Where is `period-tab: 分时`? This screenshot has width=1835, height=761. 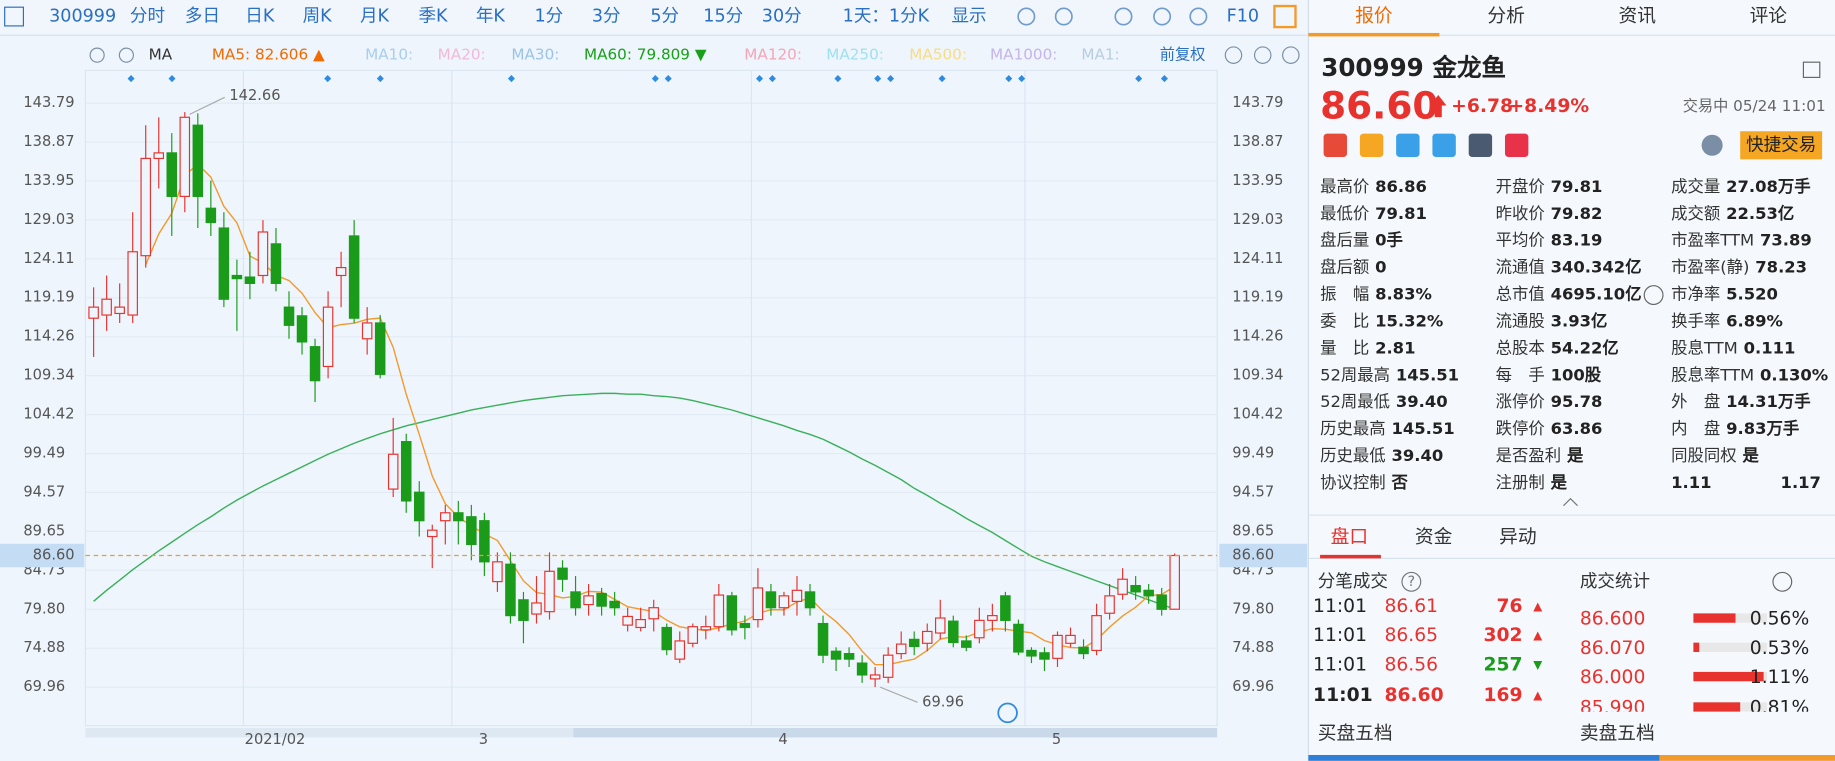
period-tab: 分时 is located at coordinates (147, 17).